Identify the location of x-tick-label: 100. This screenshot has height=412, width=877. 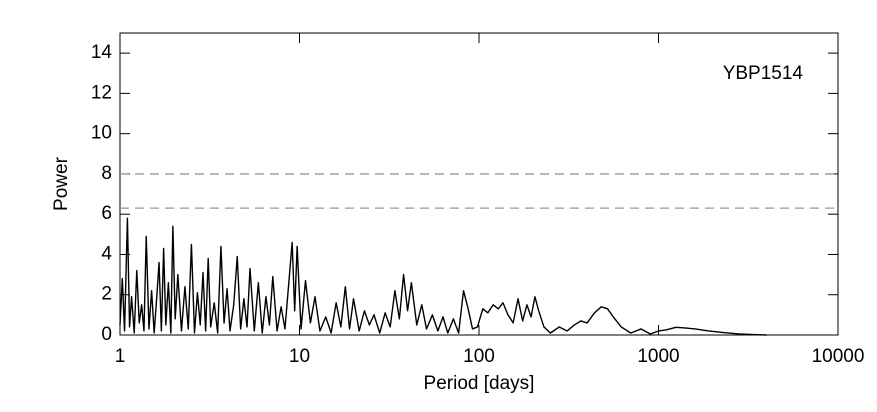
(479, 356).